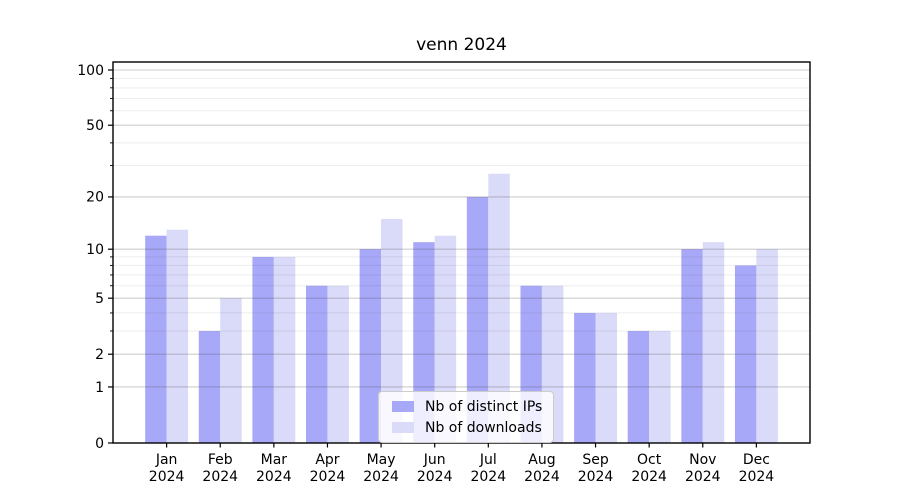 This screenshot has height=500, width=900. What do you see at coordinates (274, 468) in the screenshot?
I see `x-tick-label: Mar 2024` at bounding box center [274, 468].